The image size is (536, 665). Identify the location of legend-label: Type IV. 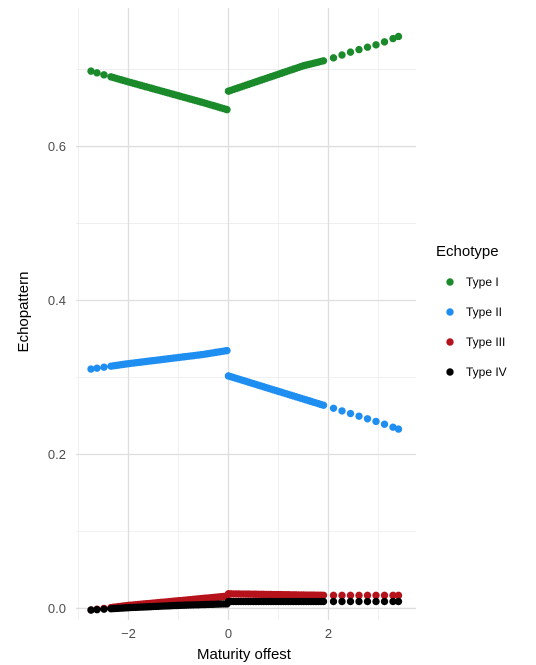
(486, 372).